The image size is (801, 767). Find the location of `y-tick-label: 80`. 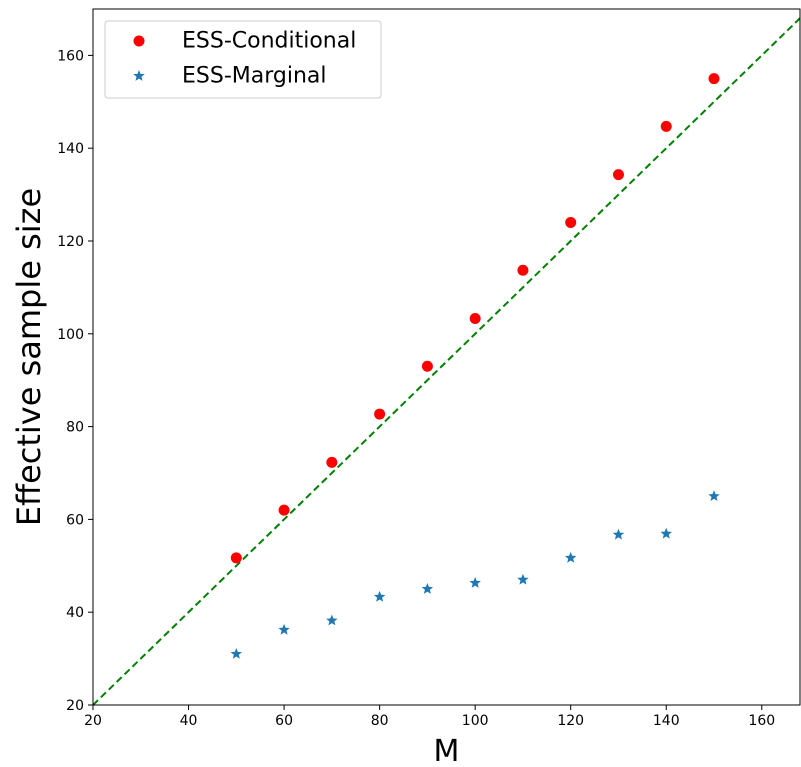

y-tick-label: 80 is located at coordinates (75, 428).